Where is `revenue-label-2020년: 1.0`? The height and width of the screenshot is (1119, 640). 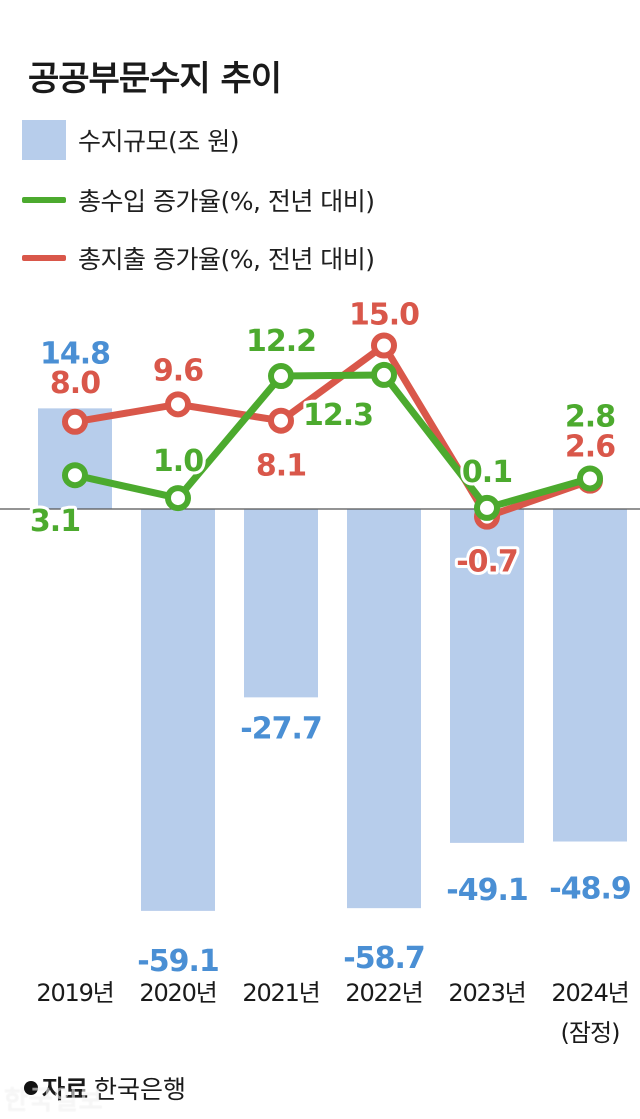 revenue-label-2020년: 1.0 is located at coordinates (178, 461).